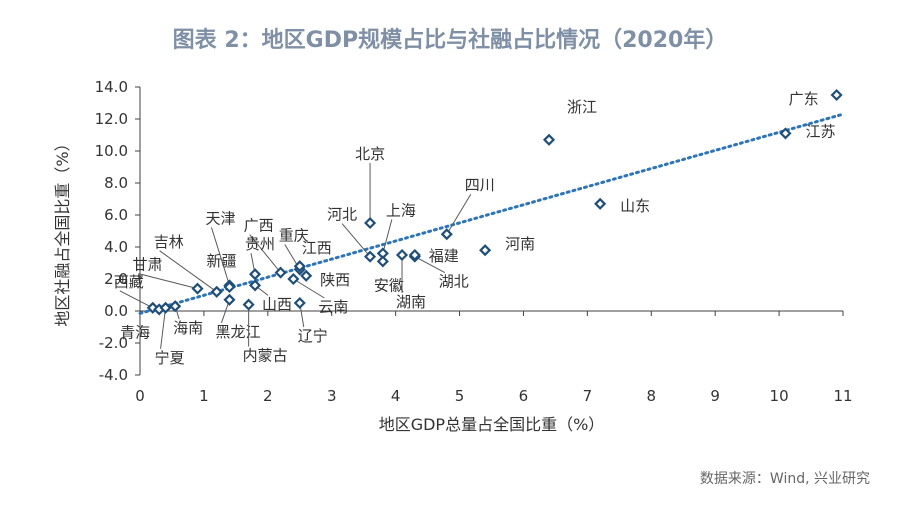 This screenshot has width=900, height=522. I want to click on point-label: 西藏, so click(129, 282).